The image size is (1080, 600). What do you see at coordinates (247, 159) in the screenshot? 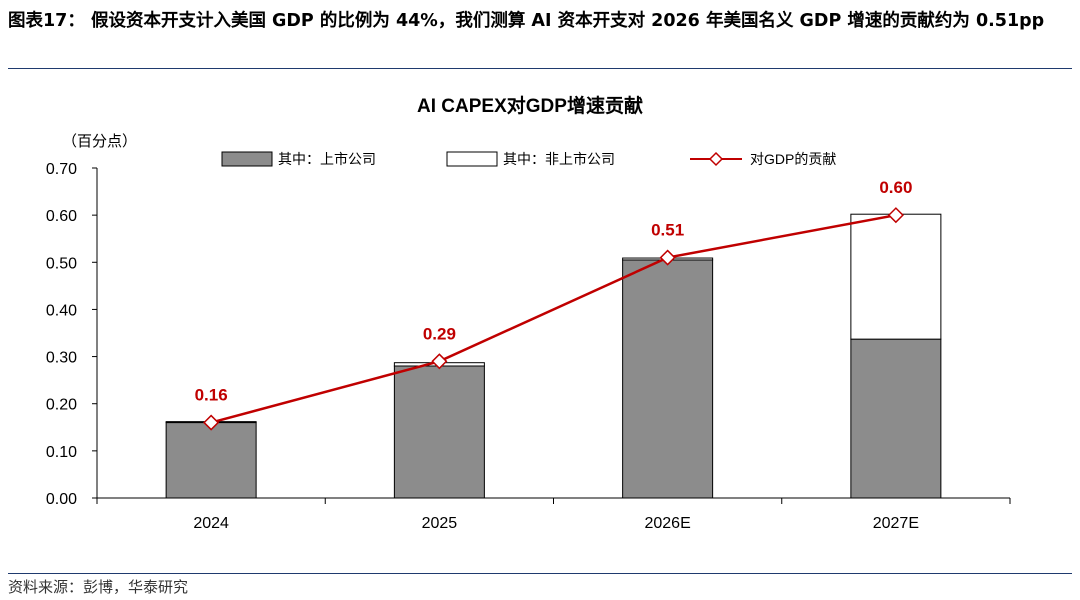
I see `legend-swatch-listed` at bounding box center [247, 159].